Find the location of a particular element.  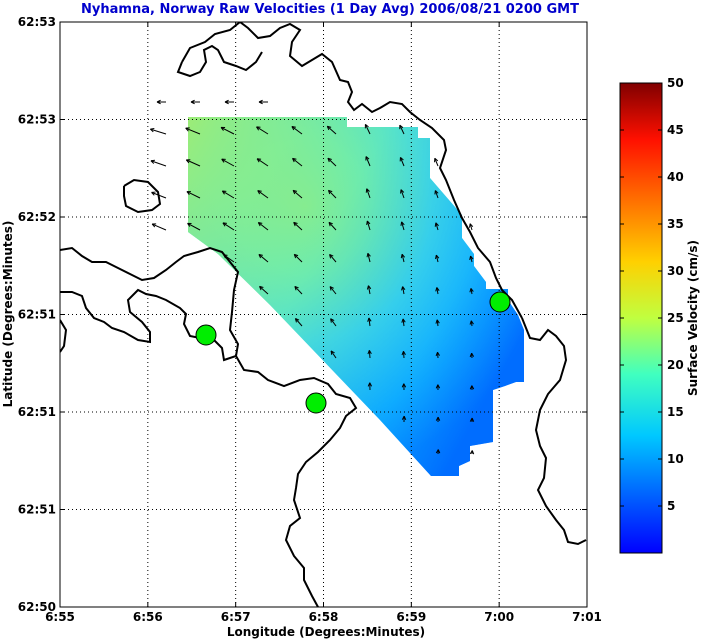

x-tick-label: 6:59 is located at coordinates (411, 617).